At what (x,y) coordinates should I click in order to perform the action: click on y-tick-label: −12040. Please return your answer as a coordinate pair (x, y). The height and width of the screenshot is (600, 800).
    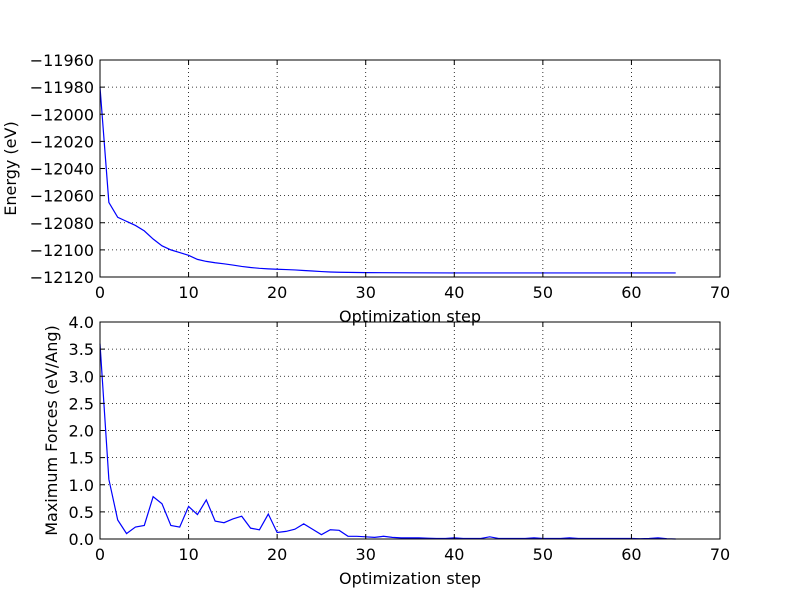
    Looking at the image, I should click on (62, 169).